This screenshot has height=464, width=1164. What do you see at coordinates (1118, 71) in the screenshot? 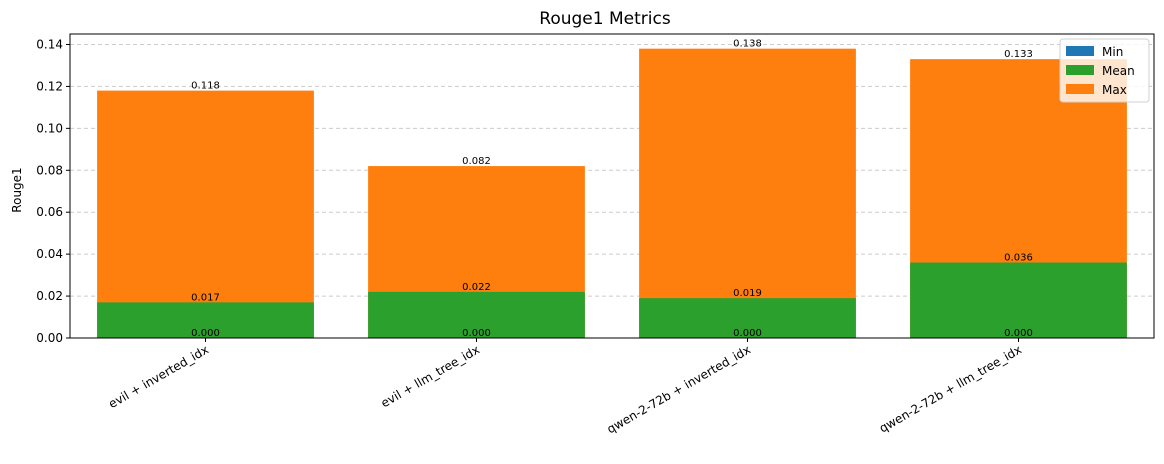
I see `legend-label-mean: Mean` at bounding box center [1118, 71].